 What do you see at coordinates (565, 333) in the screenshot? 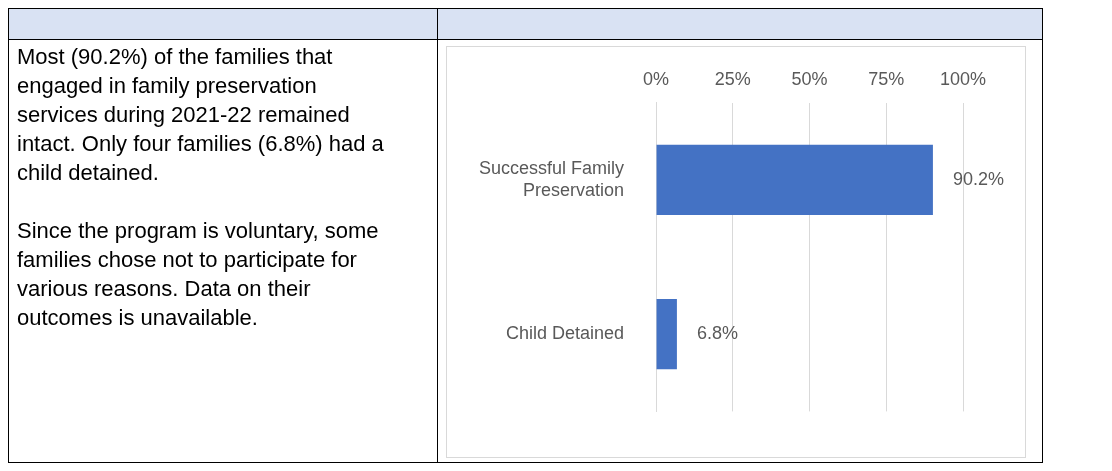
I see `y-tick-label: Child Detained` at bounding box center [565, 333].